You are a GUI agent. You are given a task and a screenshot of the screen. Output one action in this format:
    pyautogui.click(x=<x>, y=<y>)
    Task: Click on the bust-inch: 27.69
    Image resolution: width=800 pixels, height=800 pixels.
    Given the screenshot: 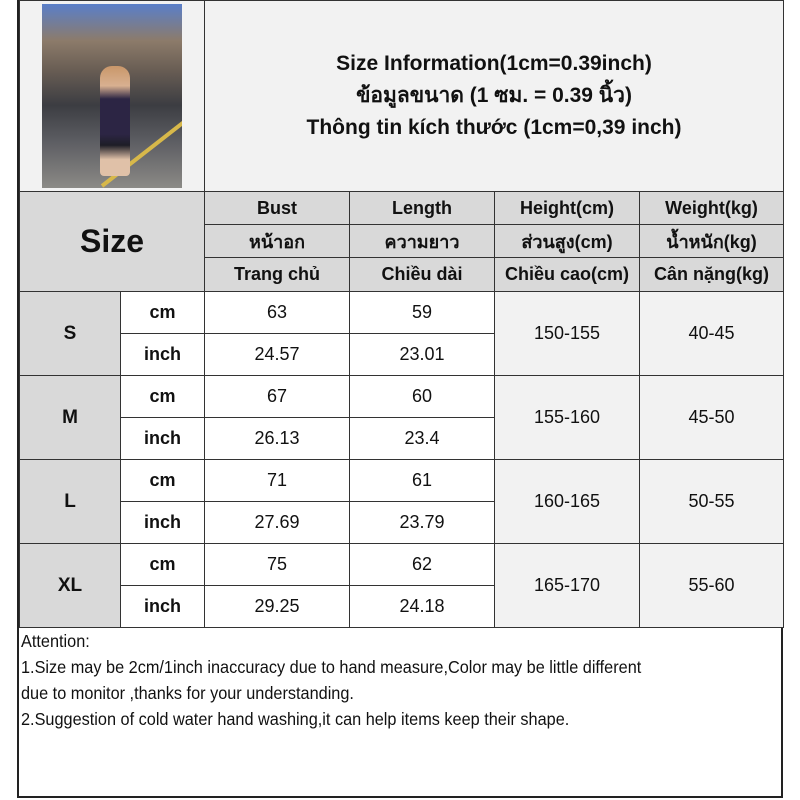 What is the action you would take?
    pyautogui.click(x=277, y=522)
    